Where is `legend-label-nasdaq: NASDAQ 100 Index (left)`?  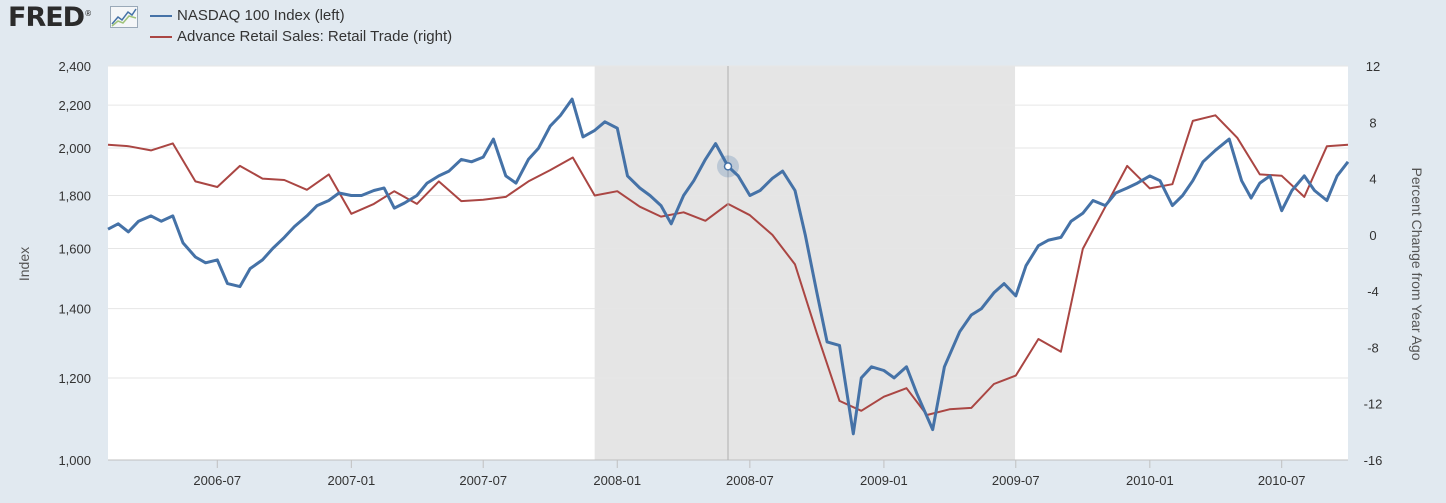 legend-label-nasdaq: NASDAQ 100 Index (left) is located at coordinates (261, 15).